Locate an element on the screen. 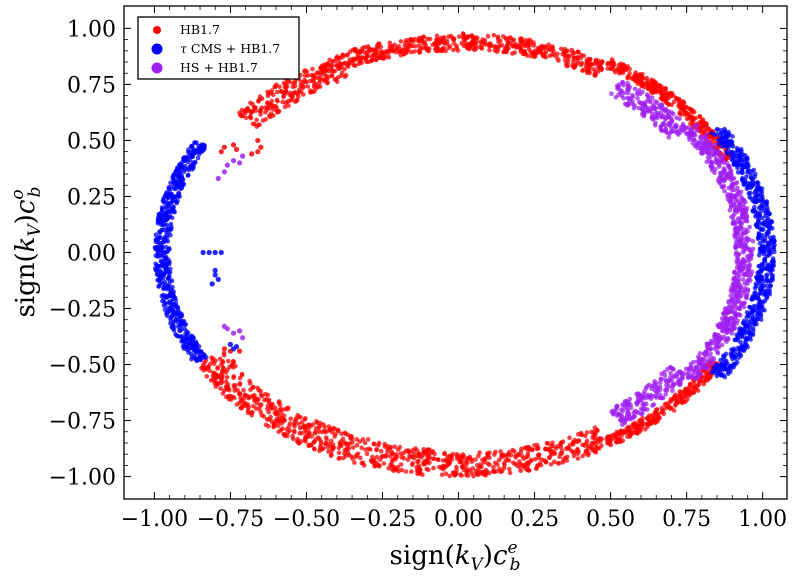  legend-label-tau-cms: τ CMS + HB1.7 is located at coordinates (230, 48).